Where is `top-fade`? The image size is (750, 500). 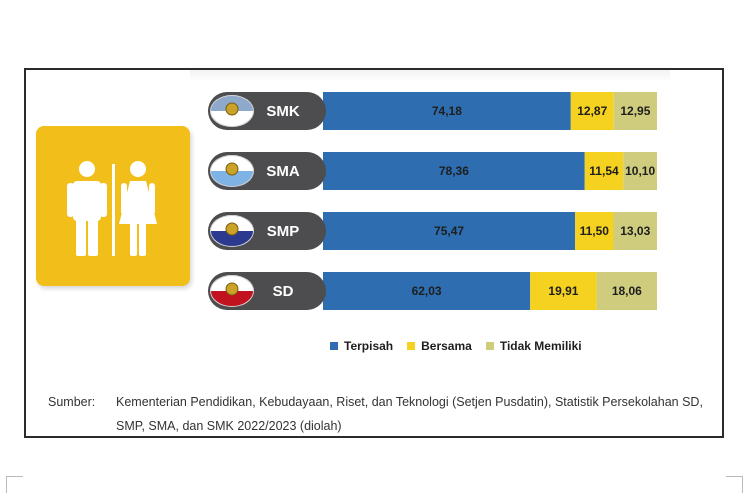
top-fade is located at coordinates (430, 76).